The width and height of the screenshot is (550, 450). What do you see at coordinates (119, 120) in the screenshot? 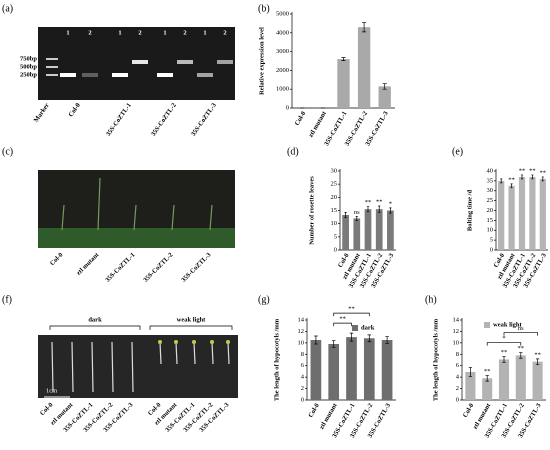
I see `gel-sample: 35S-CoZTL-1` at bounding box center [119, 120].